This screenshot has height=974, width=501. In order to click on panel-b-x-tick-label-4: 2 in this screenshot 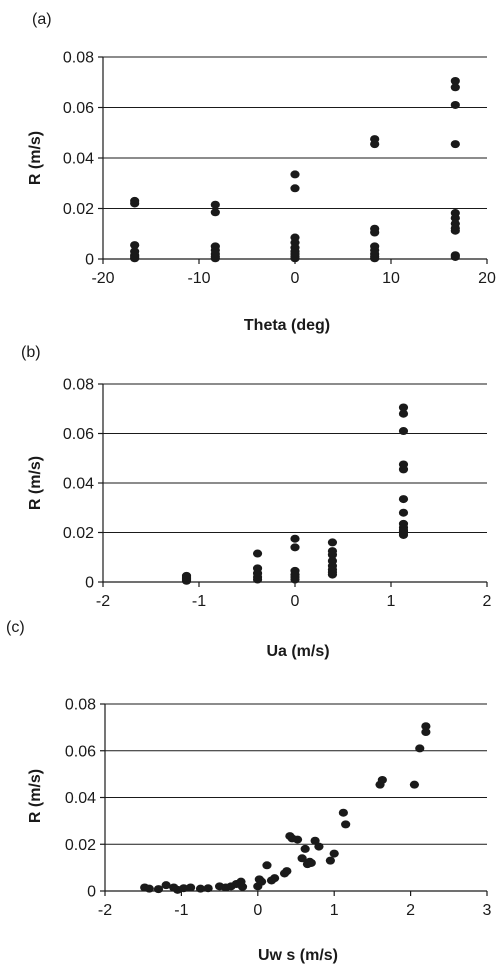, I will do `click(487, 601)`.